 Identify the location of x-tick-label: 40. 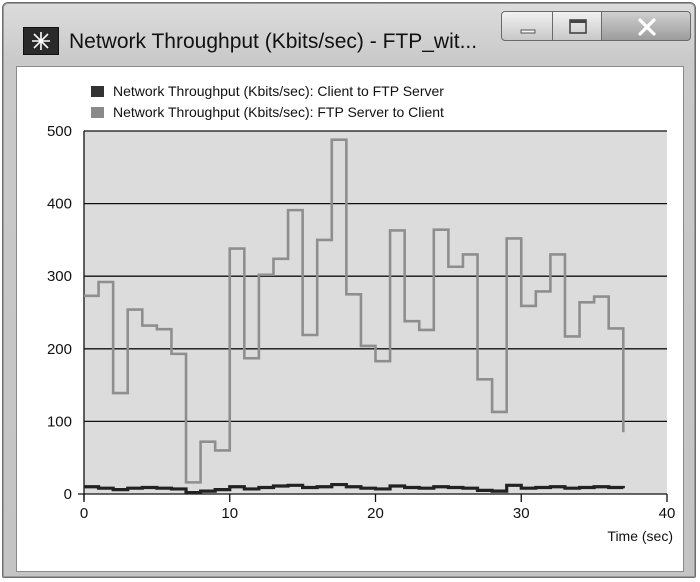
(667, 513).